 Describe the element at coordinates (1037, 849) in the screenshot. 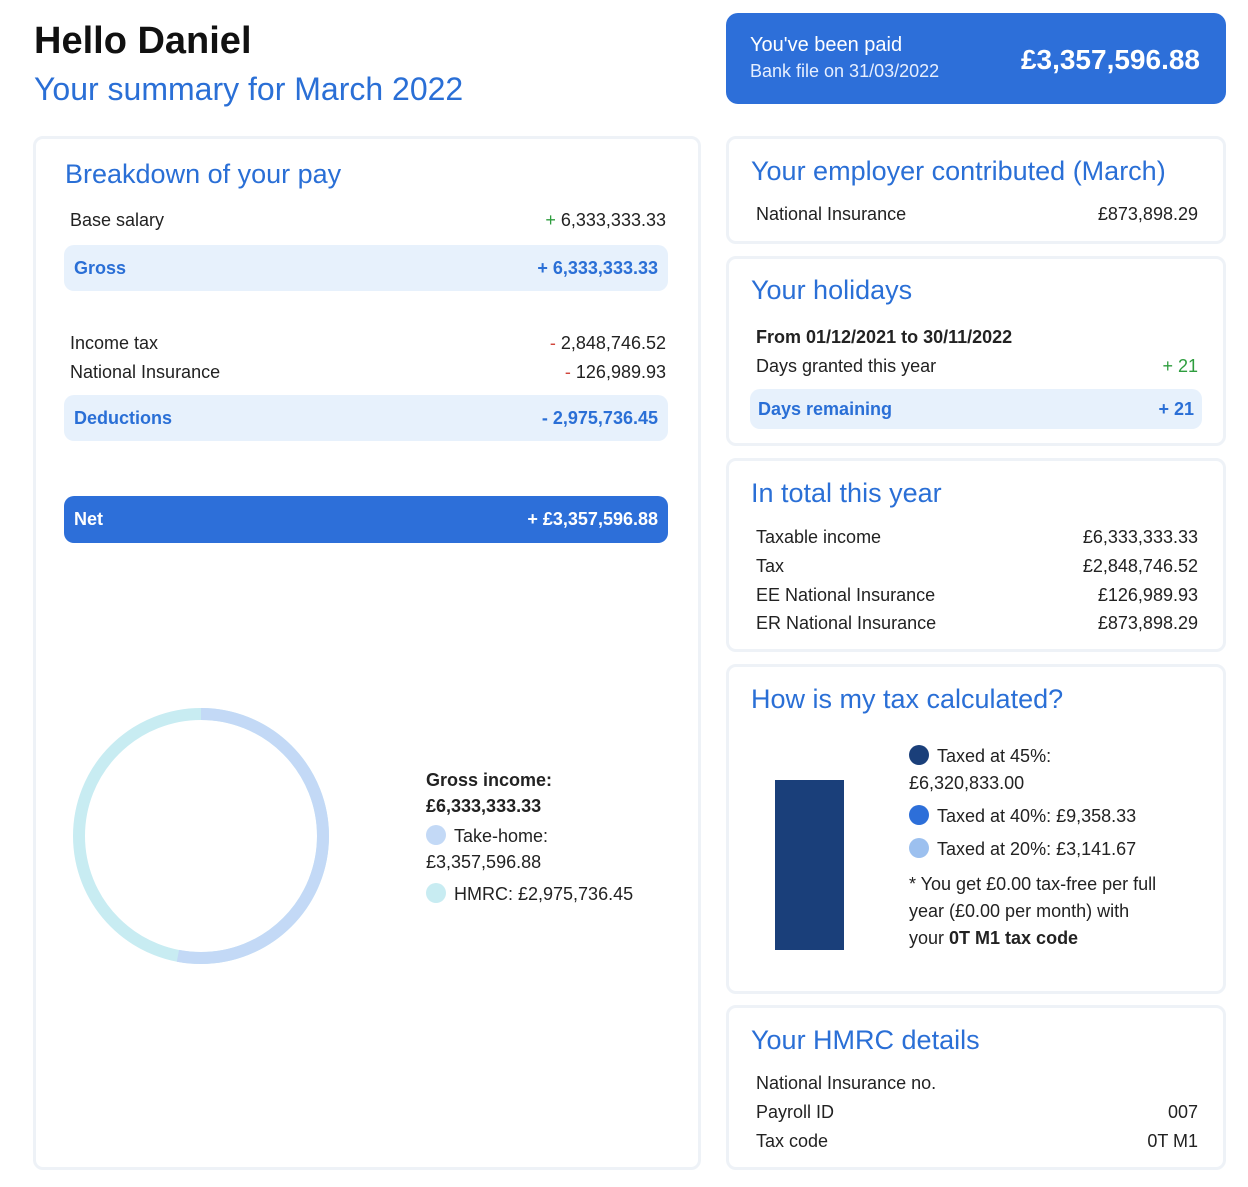

I see `band20-text: Taxed at 20%: £3,141.67` at that location.